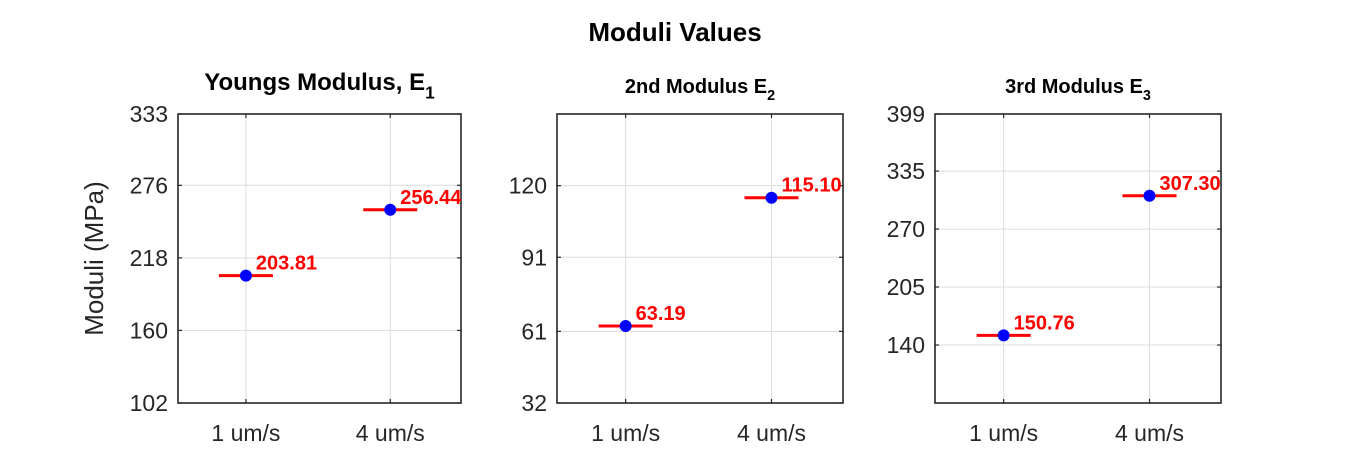  Describe the element at coordinates (431, 198) in the screenshot. I see `data-label: 256.44` at that location.